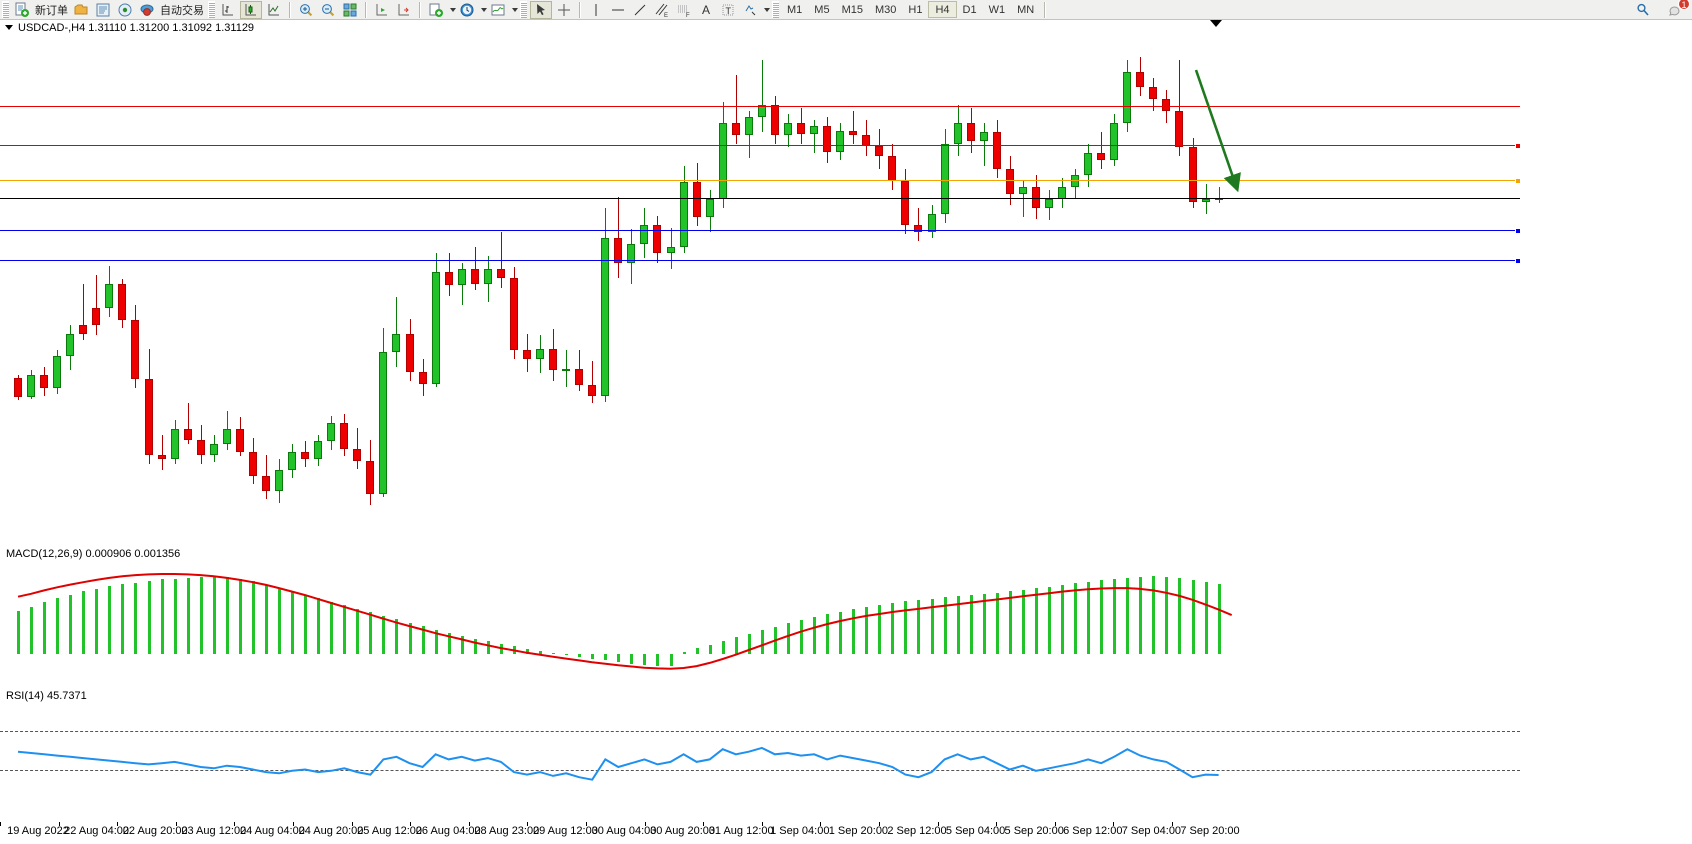  Describe the element at coordinates (564, 10) in the screenshot. I see `crosshair-icon` at that location.